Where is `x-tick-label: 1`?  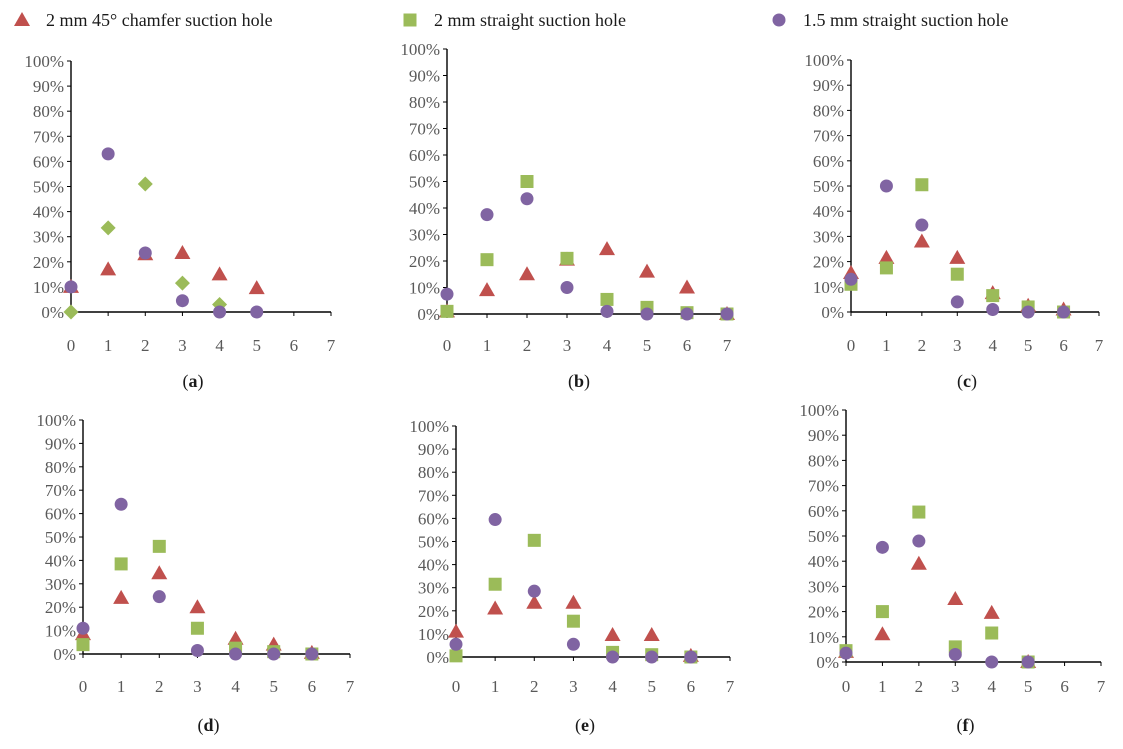 x-tick-label: 1 is located at coordinates (121, 686).